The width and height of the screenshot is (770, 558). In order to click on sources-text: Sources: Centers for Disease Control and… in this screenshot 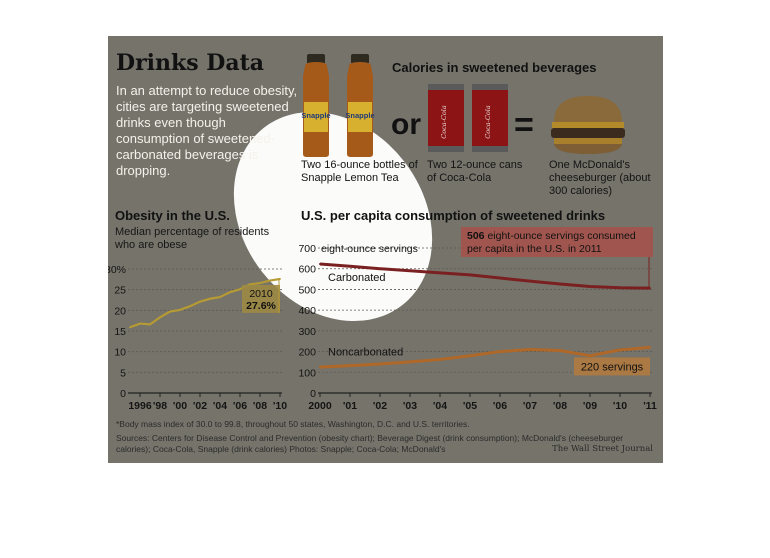, I will do `click(370, 443)`.